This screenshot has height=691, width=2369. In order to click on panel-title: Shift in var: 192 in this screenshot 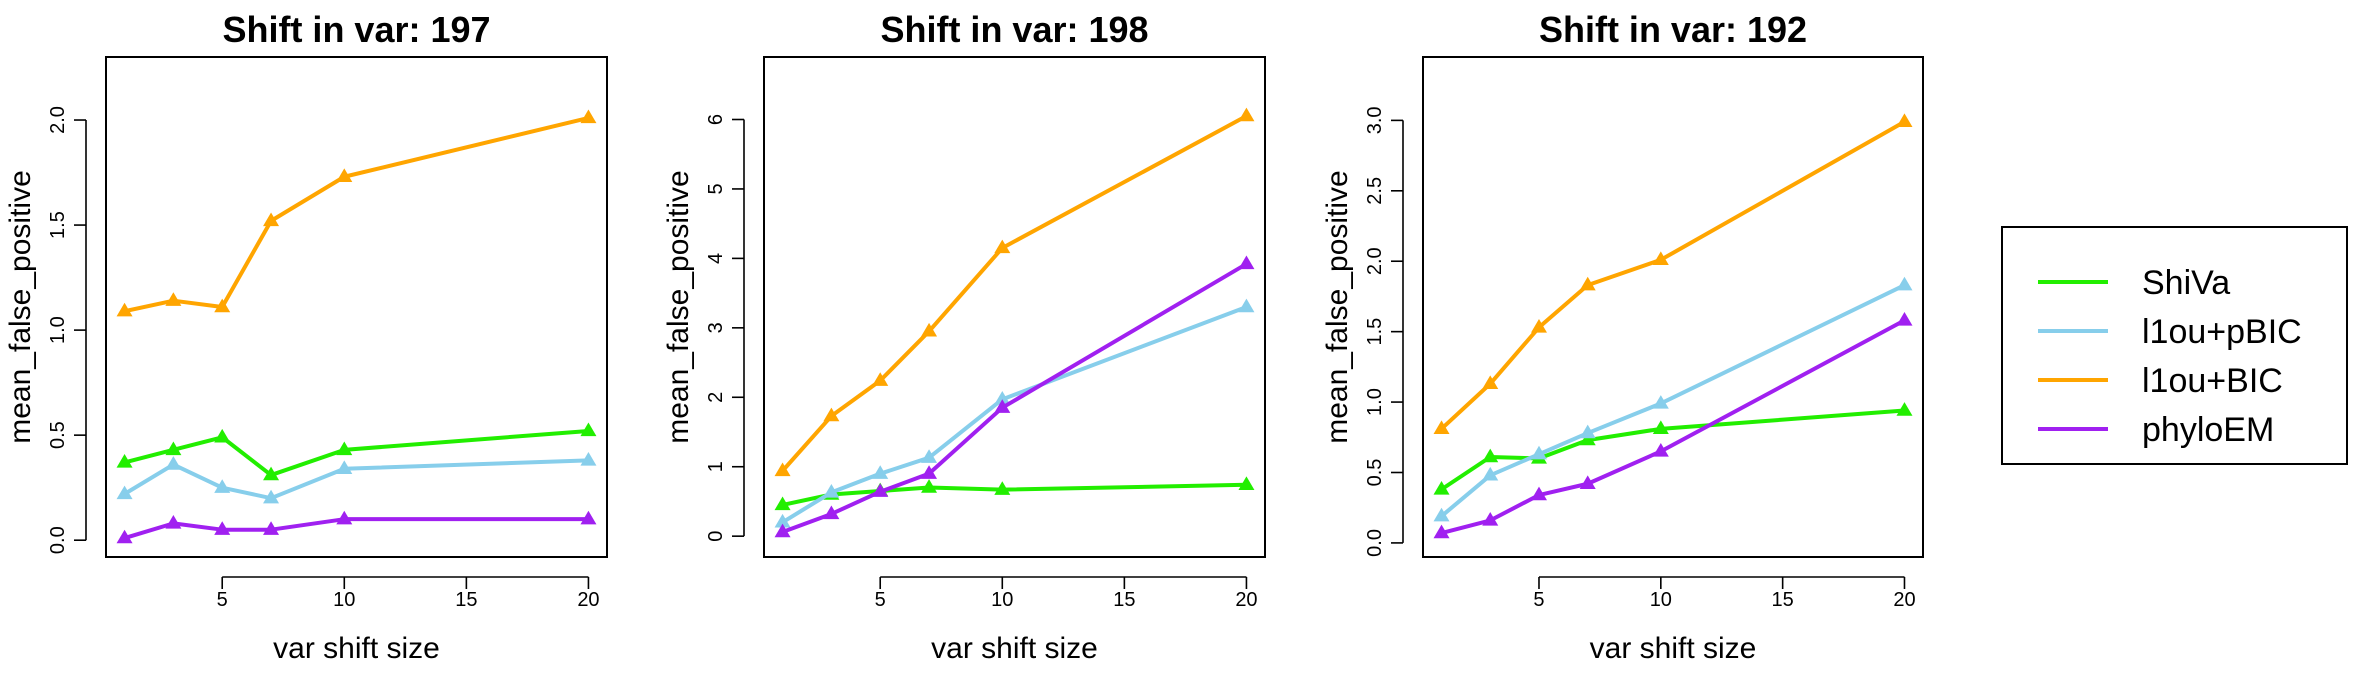, I will do `click(1673, 29)`.